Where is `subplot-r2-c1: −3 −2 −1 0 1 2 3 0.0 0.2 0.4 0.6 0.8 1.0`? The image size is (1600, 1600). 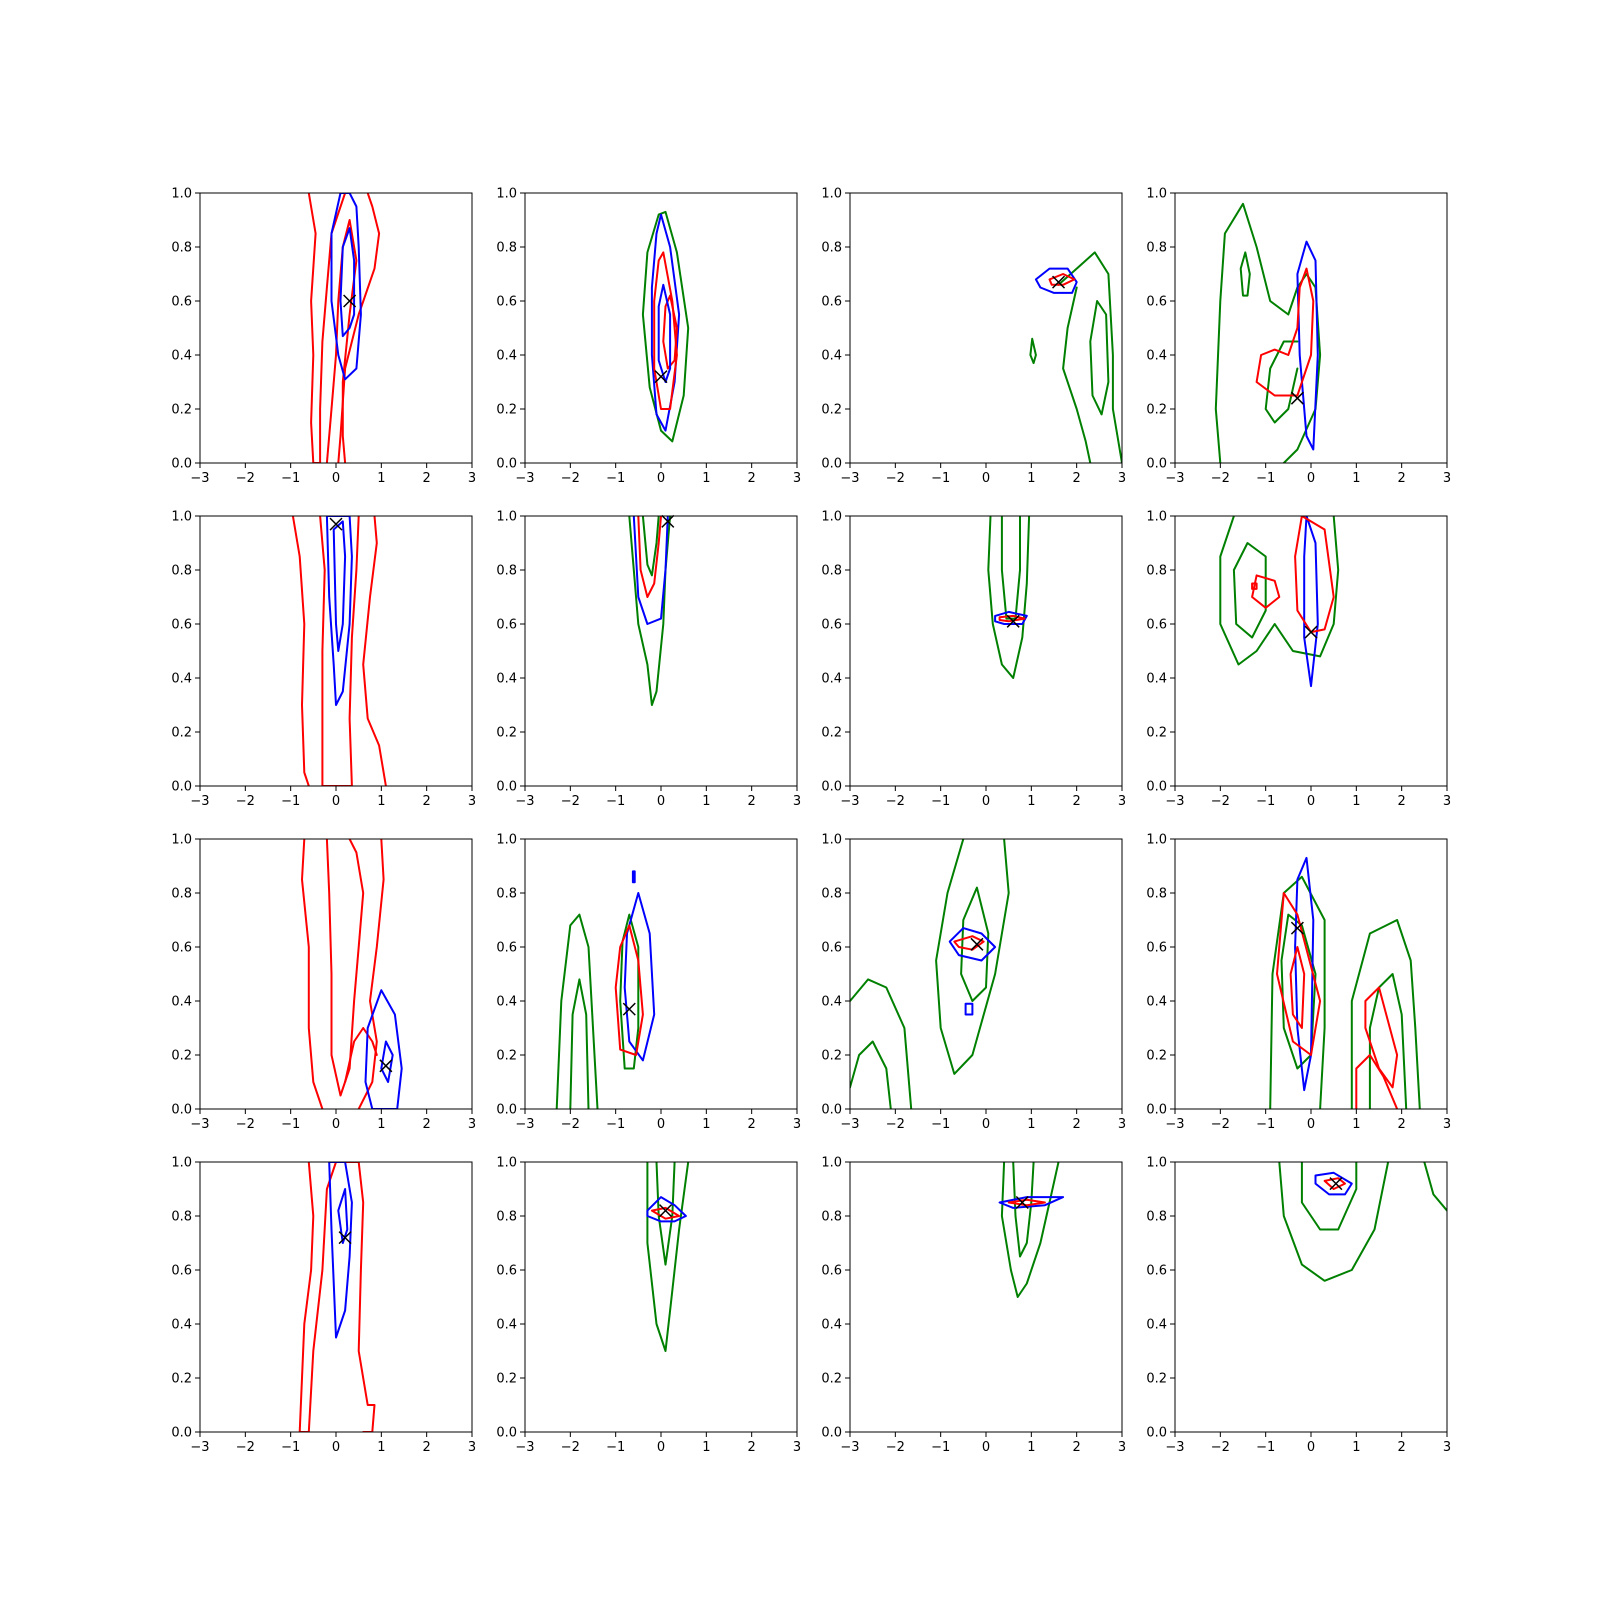 subplot-r2-c1: −3 −2 −1 0 1 2 3 0.0 0.2 0.4 0.6 0.8 1.0 is located at coordinates (323, 660).